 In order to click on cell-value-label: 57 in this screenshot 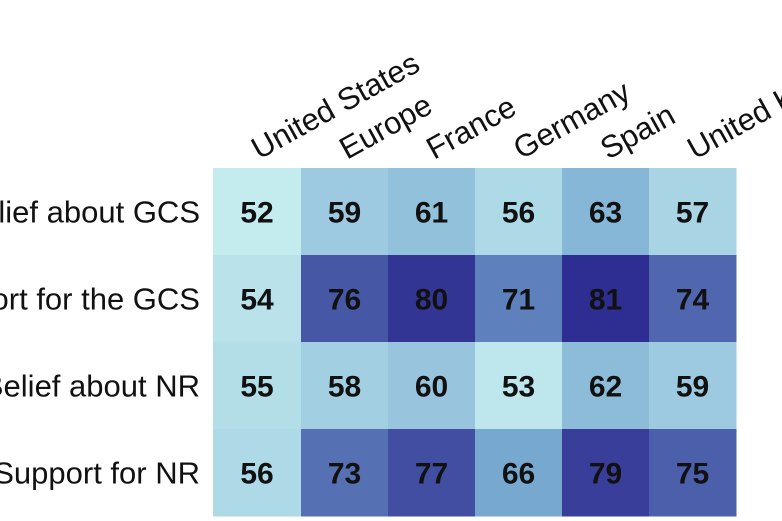, I will do `click(692, 213)`.